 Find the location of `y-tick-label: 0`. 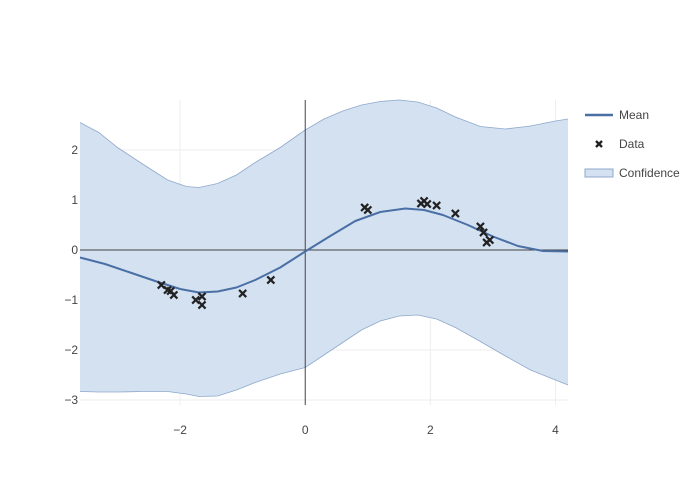

y-tick-label: 0 is located at coordinates (74, 250).